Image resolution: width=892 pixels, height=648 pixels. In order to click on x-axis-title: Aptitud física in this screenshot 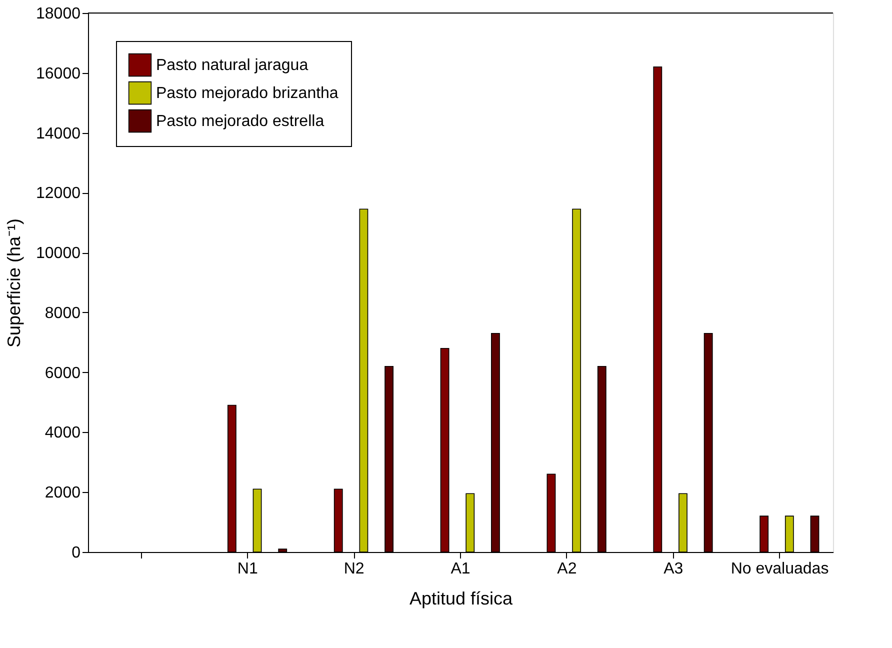, I will do `click(461, 598)`.